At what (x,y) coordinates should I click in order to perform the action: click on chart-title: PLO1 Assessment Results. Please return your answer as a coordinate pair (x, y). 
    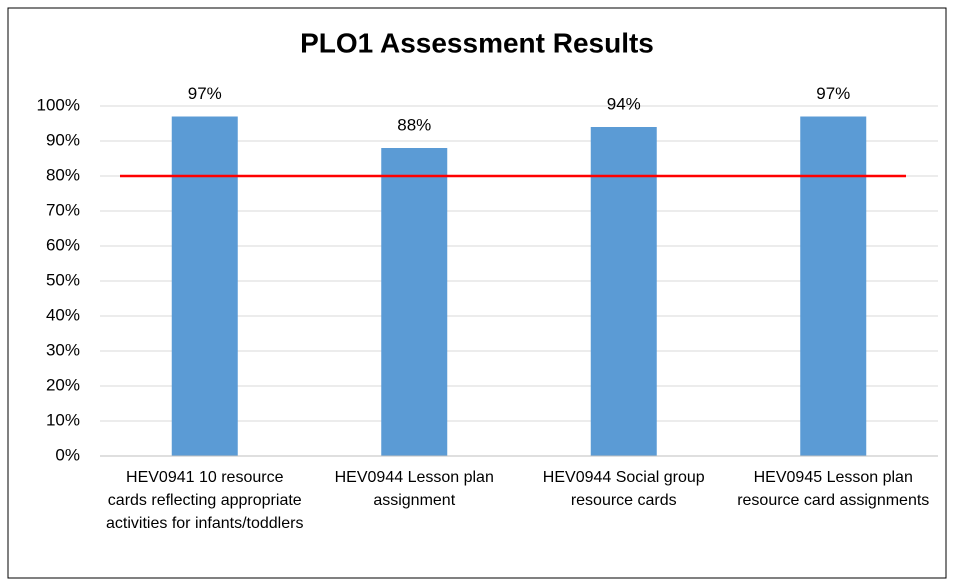
    Looking at the image, I should click on (477, 42).